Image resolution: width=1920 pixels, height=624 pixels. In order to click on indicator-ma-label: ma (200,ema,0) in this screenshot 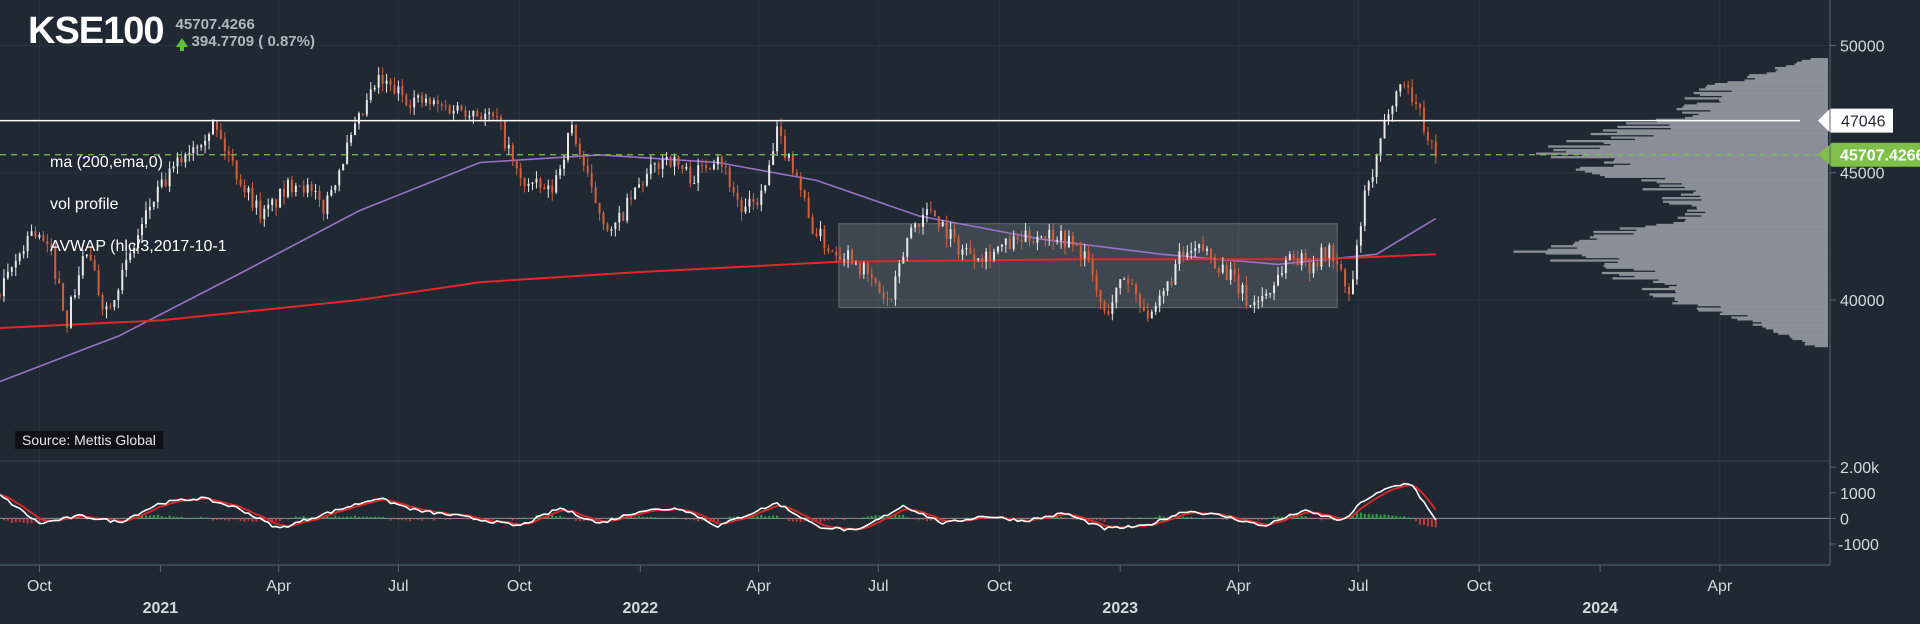, I will do `click(106, 162)`.